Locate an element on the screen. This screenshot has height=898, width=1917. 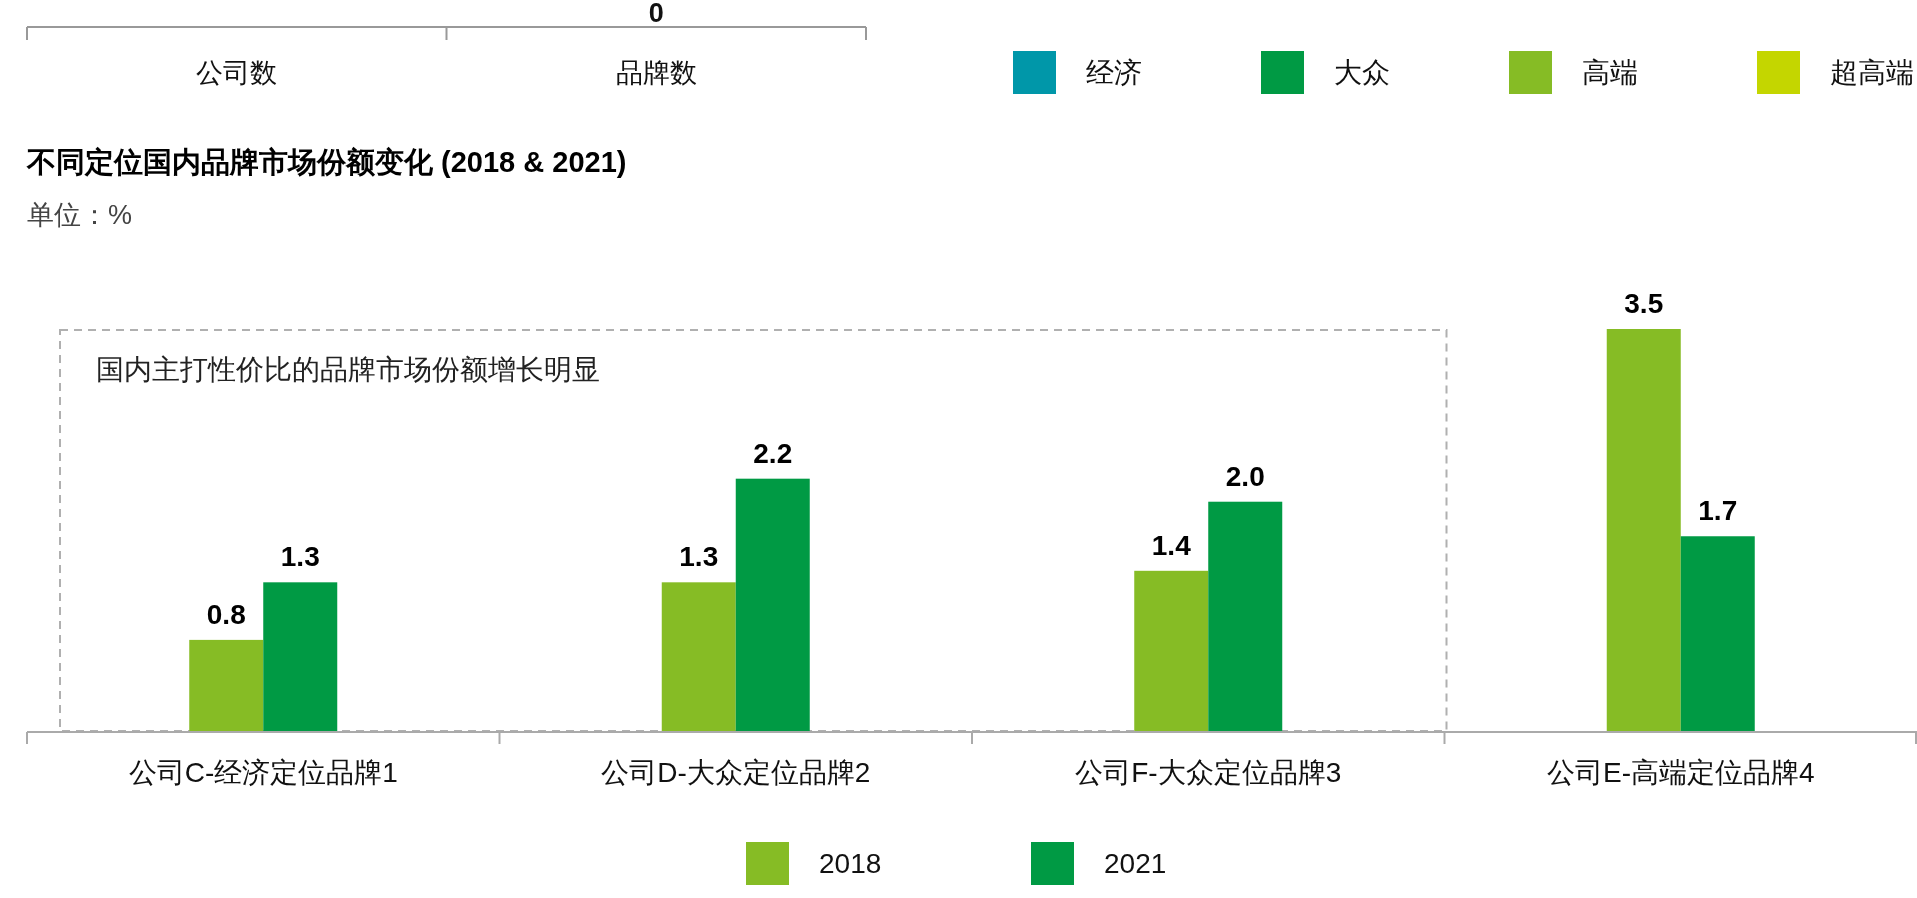
legend-label: 大众 is located at coordinates (1362, 72).